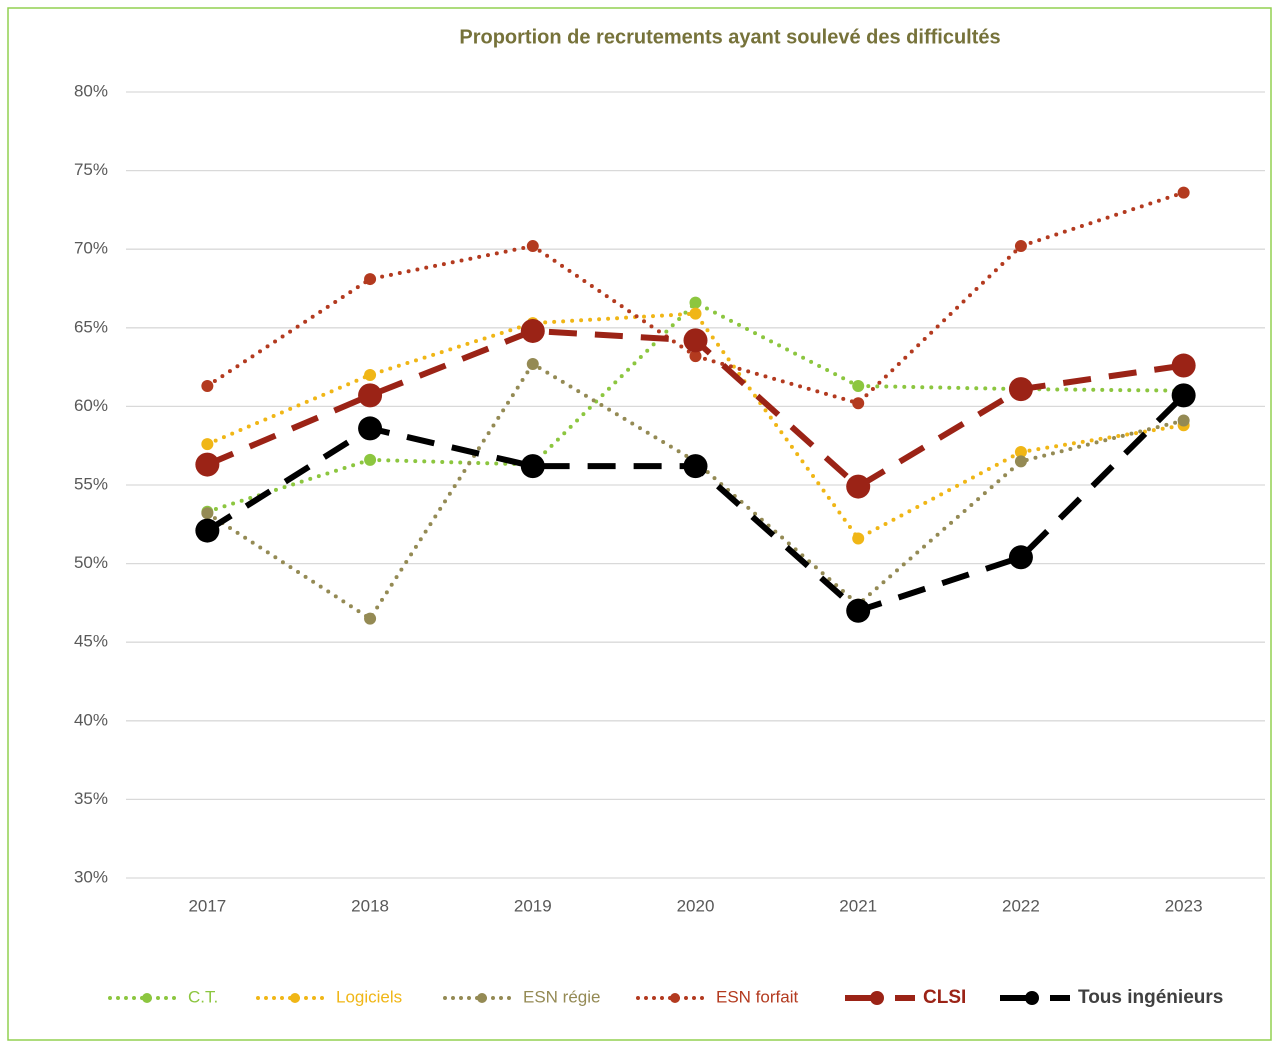 This screenshot has width=1279, height=1048. I want to click on legend-item: Tous ingénieurs, so click(1111, 997).